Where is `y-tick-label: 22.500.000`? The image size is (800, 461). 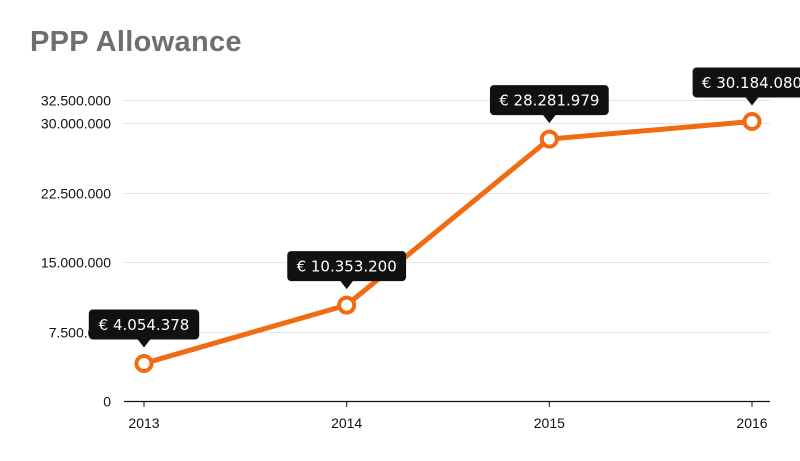
y-tick-label: 22.500.000 is located at coordinates (76, 194).